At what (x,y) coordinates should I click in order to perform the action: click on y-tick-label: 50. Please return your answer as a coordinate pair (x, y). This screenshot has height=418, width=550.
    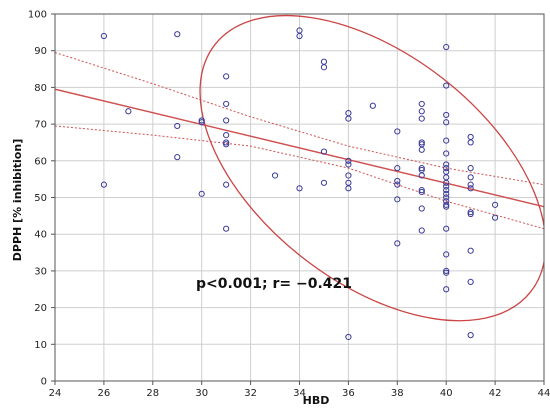
    Looking at the image, I should click on (40, 198).